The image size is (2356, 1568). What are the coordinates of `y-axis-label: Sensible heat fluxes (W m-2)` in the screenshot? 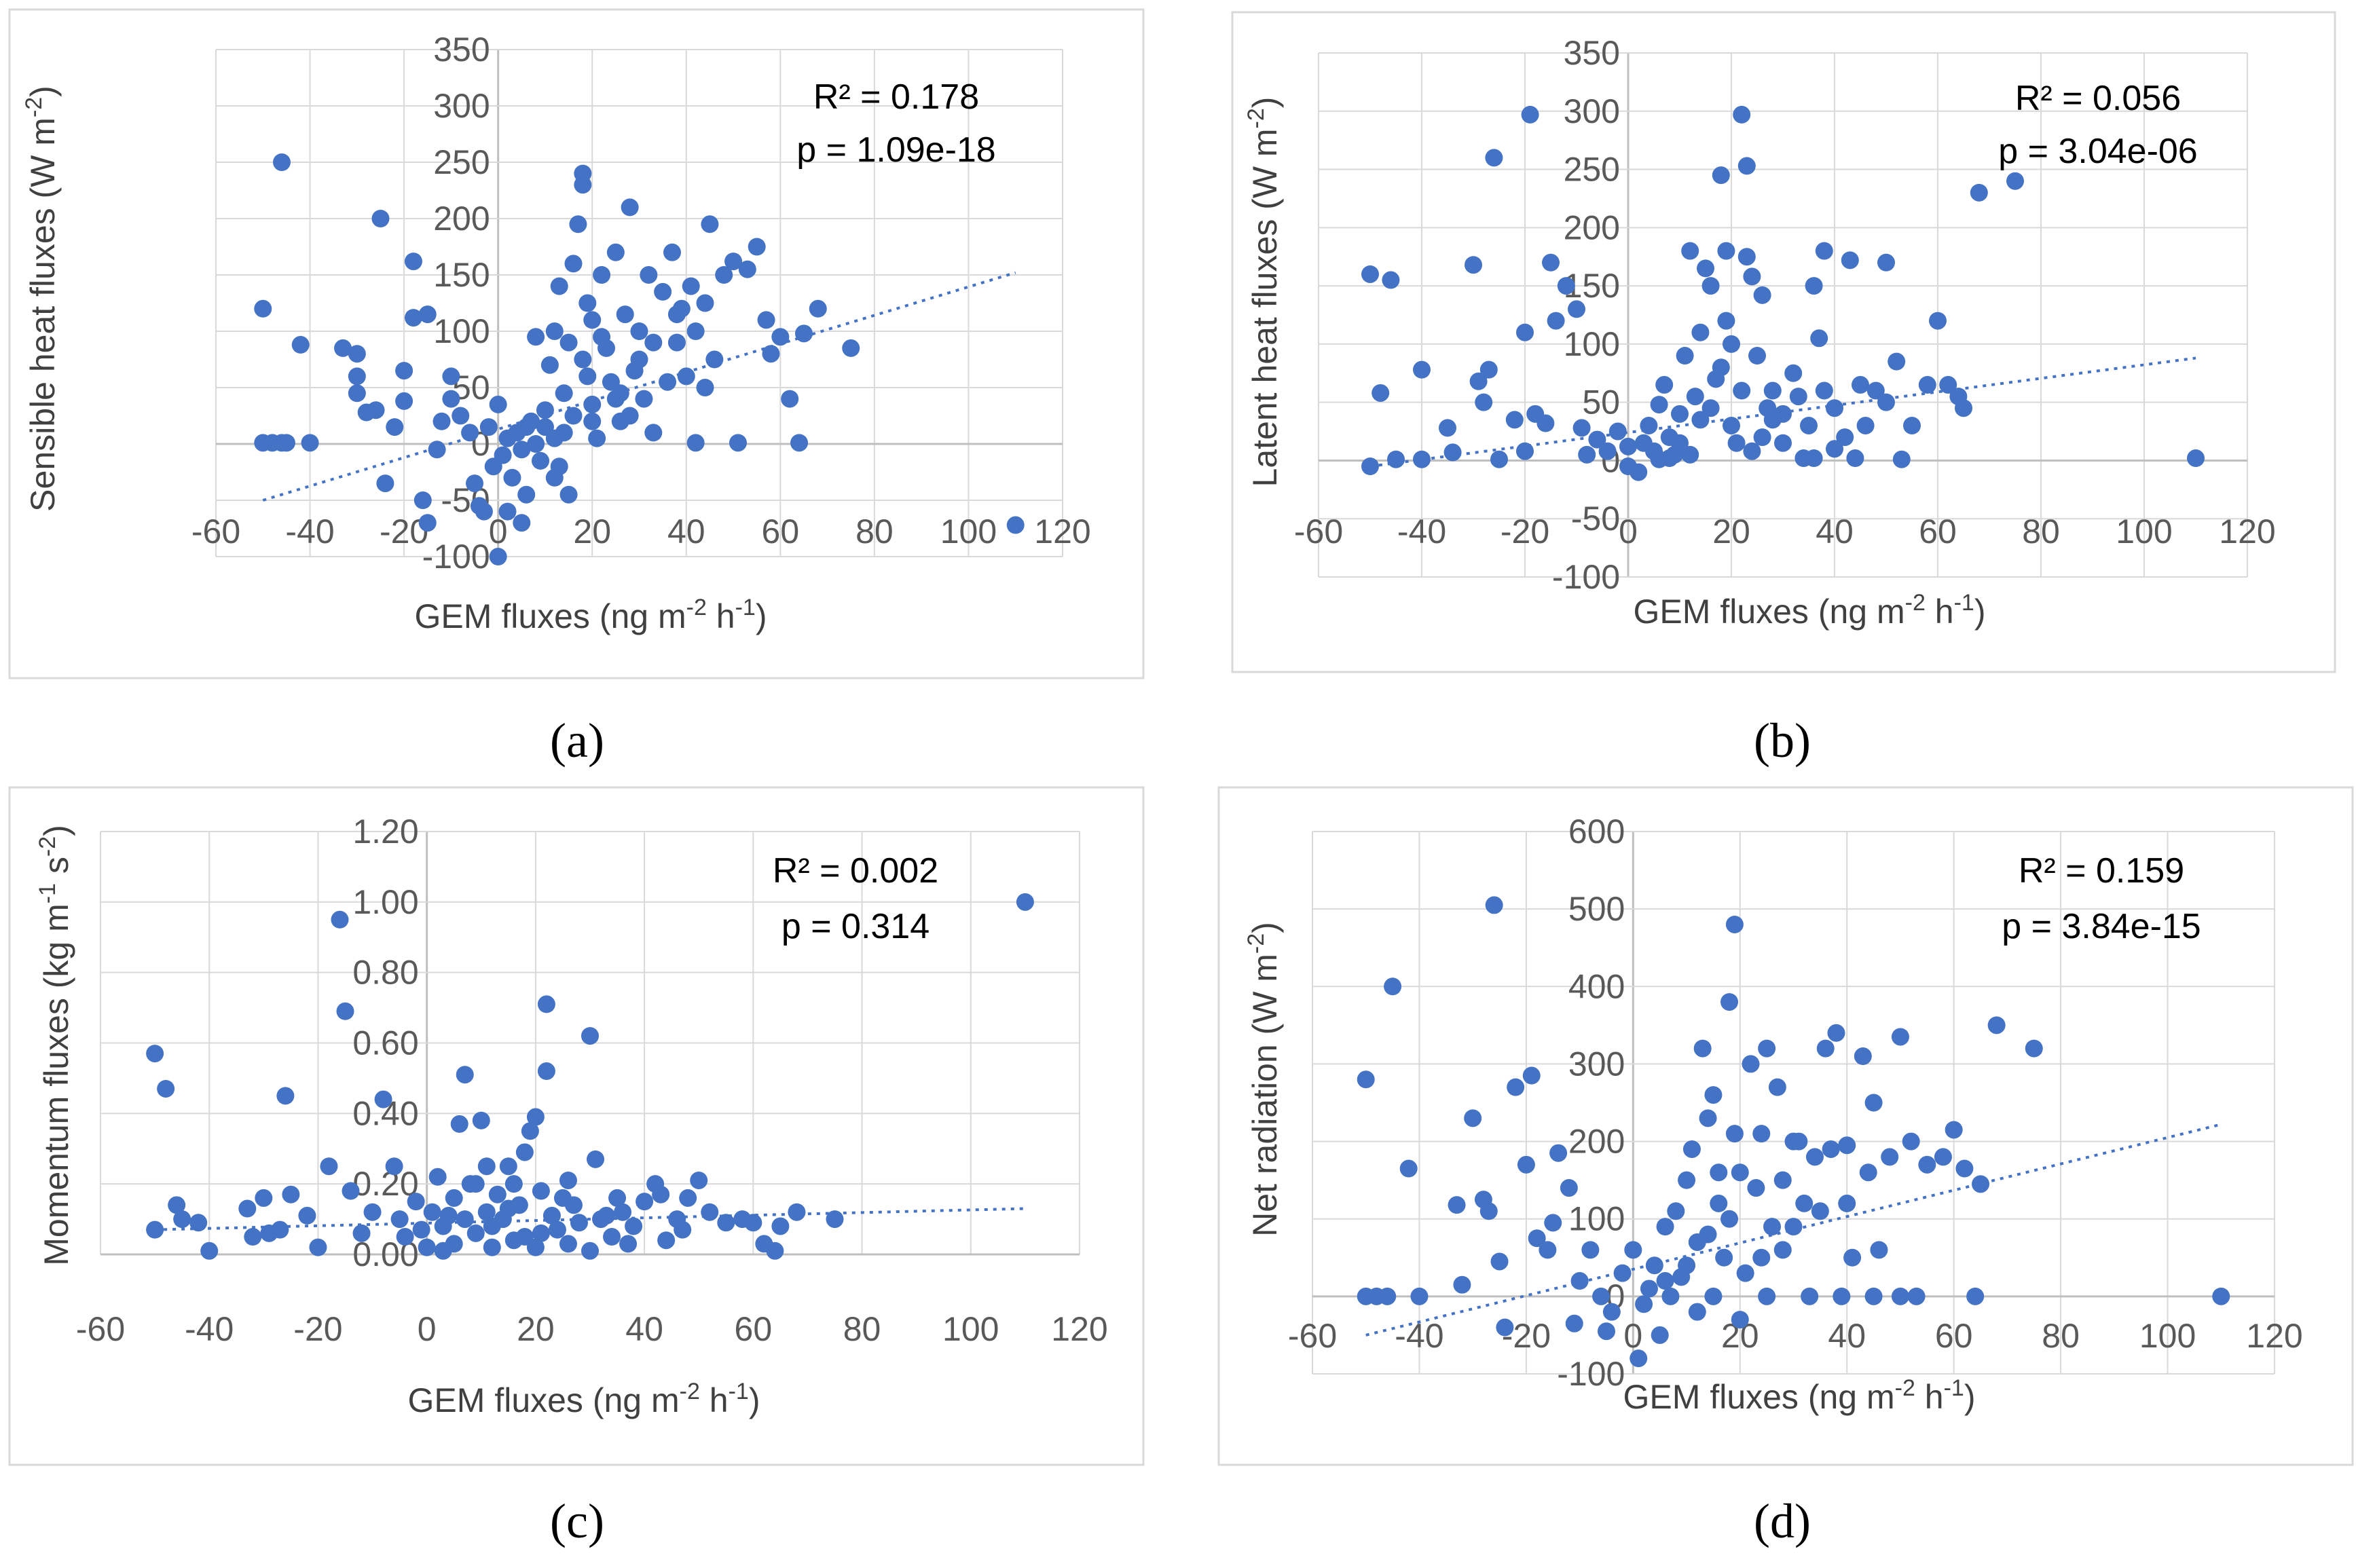 It's located at (41, 299).